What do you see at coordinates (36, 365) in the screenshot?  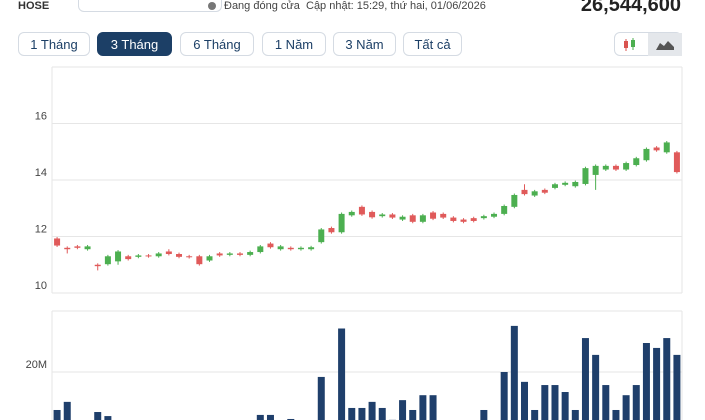 I see `y-tick-label: 20M` at bounding box center [36, 365].